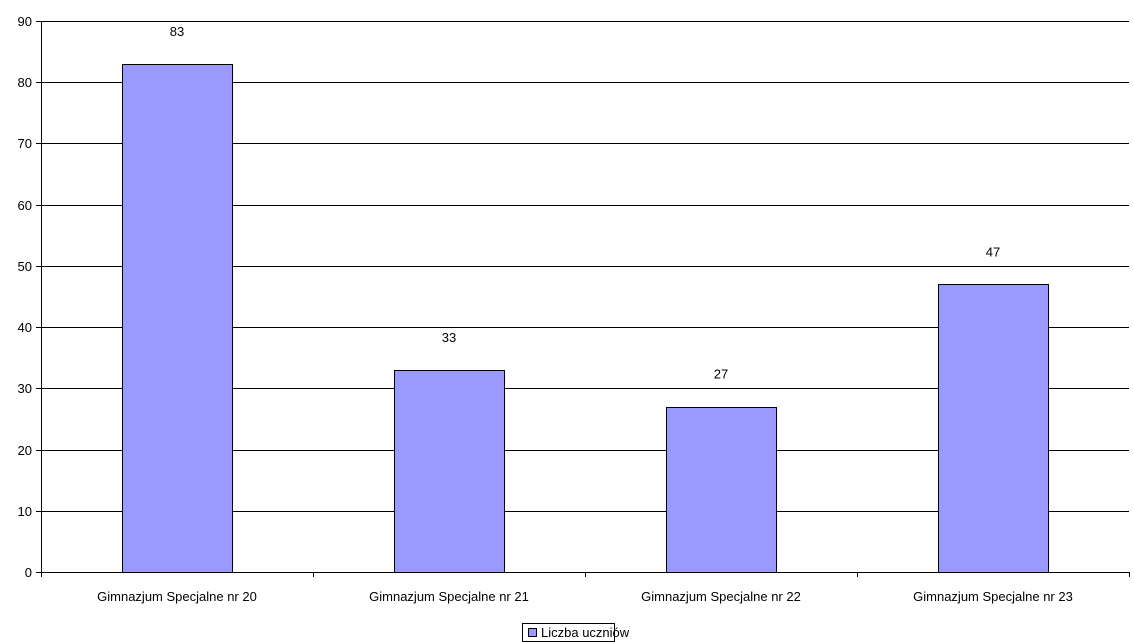 Image resolution: width=1134 pixels, height=642 pixels. I want to click on data-label: 33, so click(449, 337).